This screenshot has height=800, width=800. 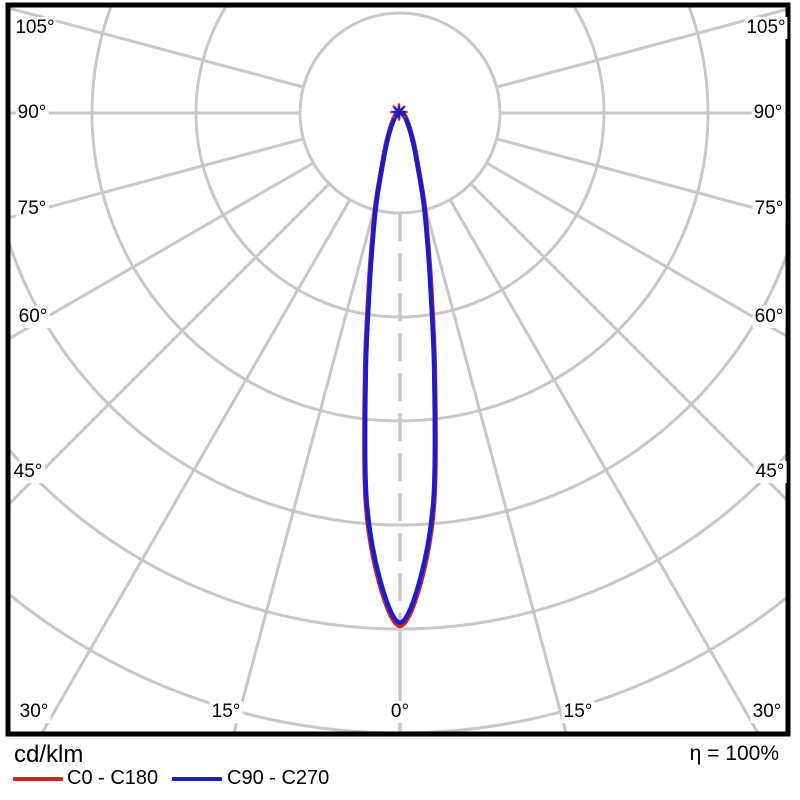 I want to click on c0-c180-legend-label: C0 - C180, so click(x=113, y=778).